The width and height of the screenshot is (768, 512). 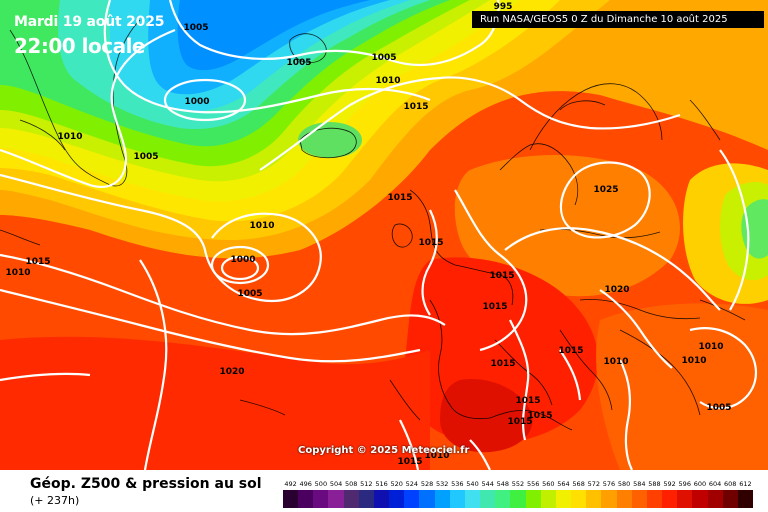 What do you see at coordinates (89, 22) in the screenshot?
I see `forecast-date: Mardi 19 août 2025` at bounding box center [89, 22].